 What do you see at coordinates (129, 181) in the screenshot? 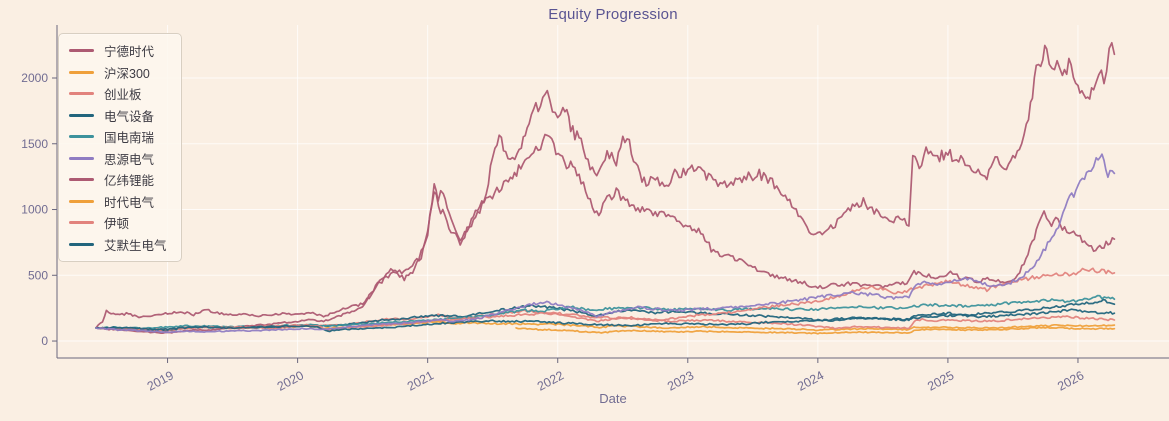
I see `legend-item-label: 亿纬锂能` at bounding box center [129, 181].